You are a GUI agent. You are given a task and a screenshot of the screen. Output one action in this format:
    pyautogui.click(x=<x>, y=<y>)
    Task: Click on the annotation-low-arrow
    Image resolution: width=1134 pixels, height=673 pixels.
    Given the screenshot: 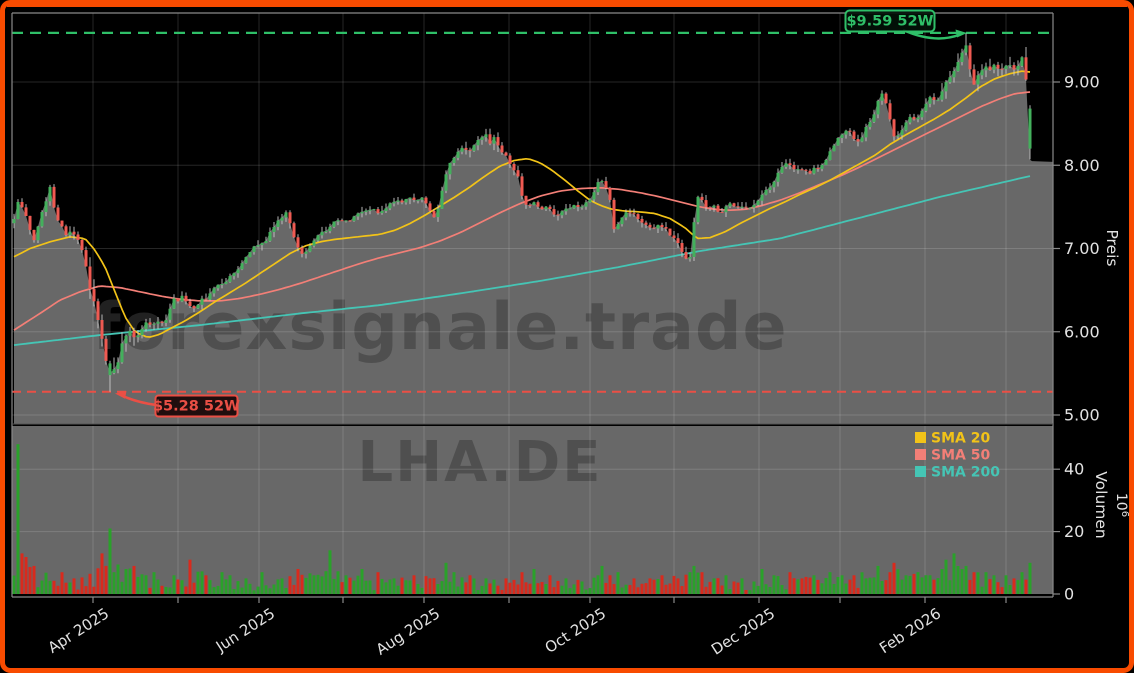 What is the action you would take?
    pyautogui.click(x=140, y=401)
    